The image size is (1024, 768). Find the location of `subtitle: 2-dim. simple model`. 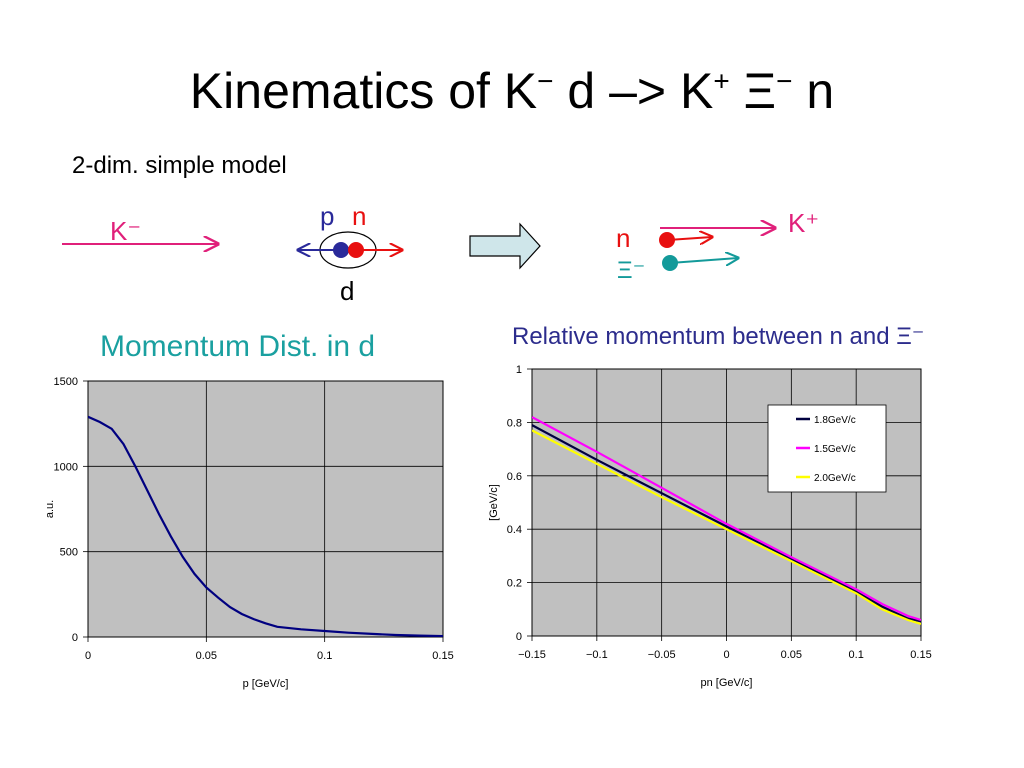

subtitle: 2-dim. simple model is located at coordinates (179, 165).